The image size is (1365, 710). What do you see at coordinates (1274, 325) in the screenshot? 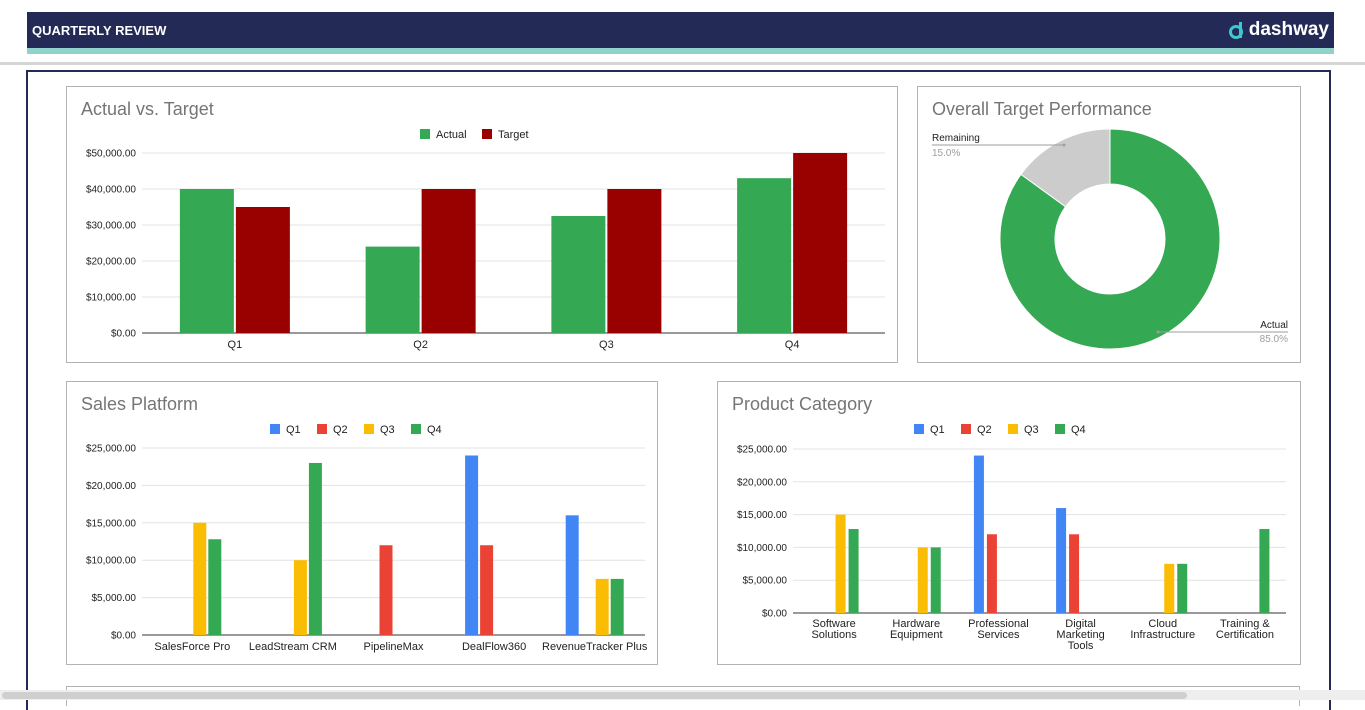
I see `slice-label: Actual` at bounding box center [1274, 325].